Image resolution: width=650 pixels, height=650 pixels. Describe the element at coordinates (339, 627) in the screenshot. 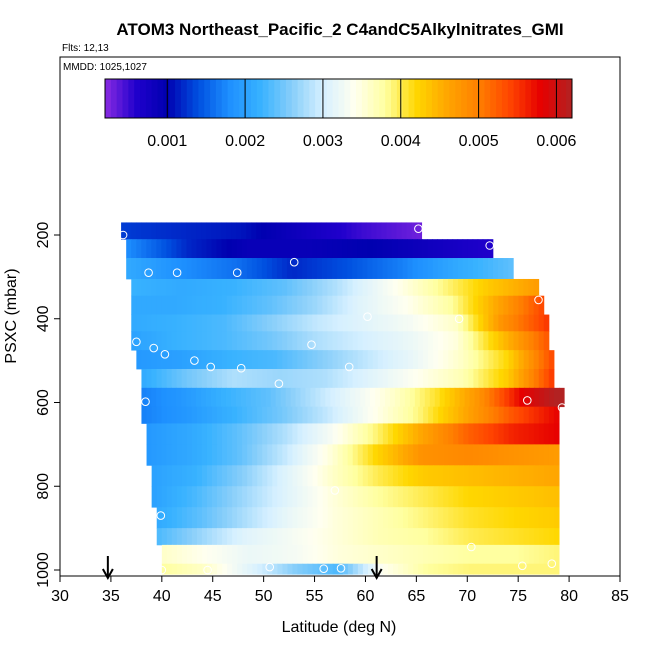

I see `x-axis-label: Latitude (deg N)` at that location.